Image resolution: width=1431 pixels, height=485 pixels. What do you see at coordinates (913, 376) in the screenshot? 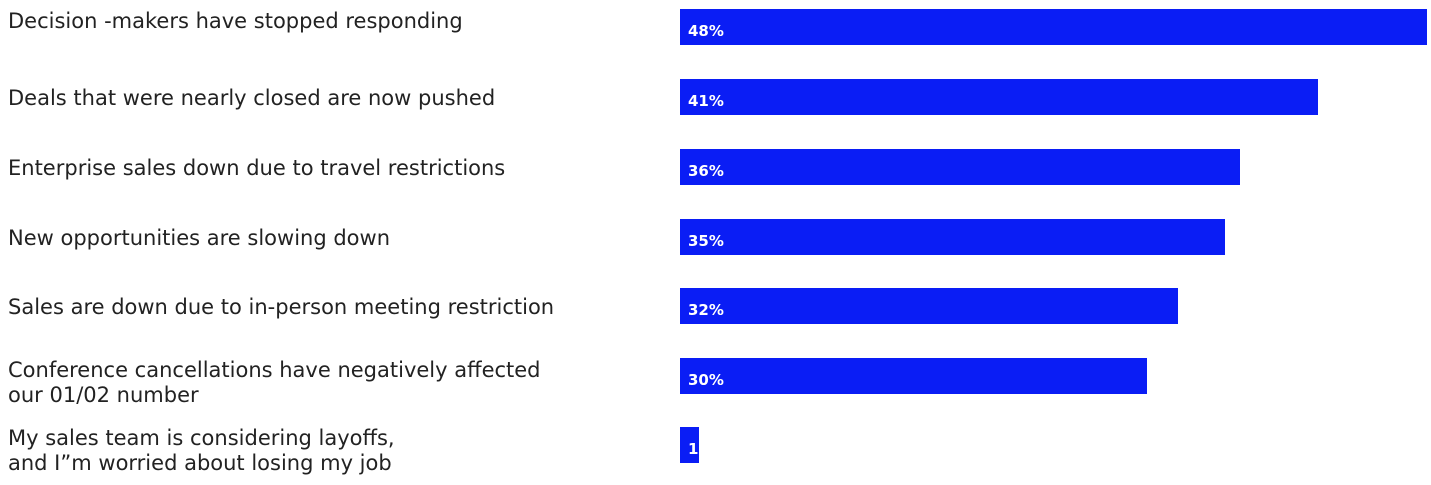
I see `bar: 30%` at bounding box center [913, 376].